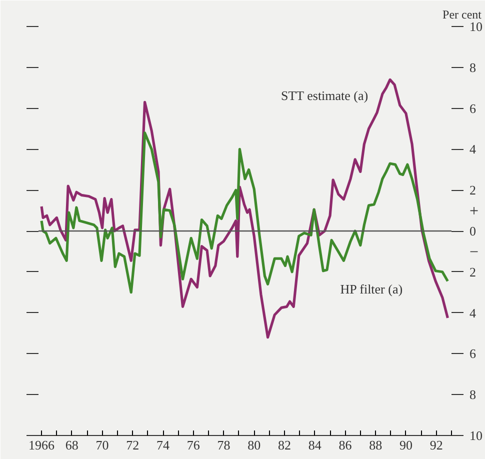 The width and height of the screenshot is (485, 459). I want to click on x-tick-label: 78, so click(223, 445).